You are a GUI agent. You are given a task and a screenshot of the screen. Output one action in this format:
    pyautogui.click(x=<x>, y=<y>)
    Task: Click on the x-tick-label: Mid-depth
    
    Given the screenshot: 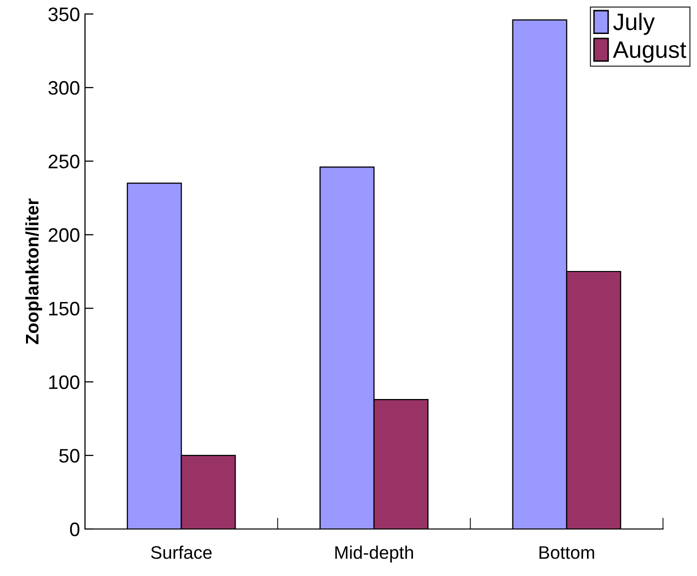 What is the action you would take?
    pyautogui.click(x=374, y=554)
    